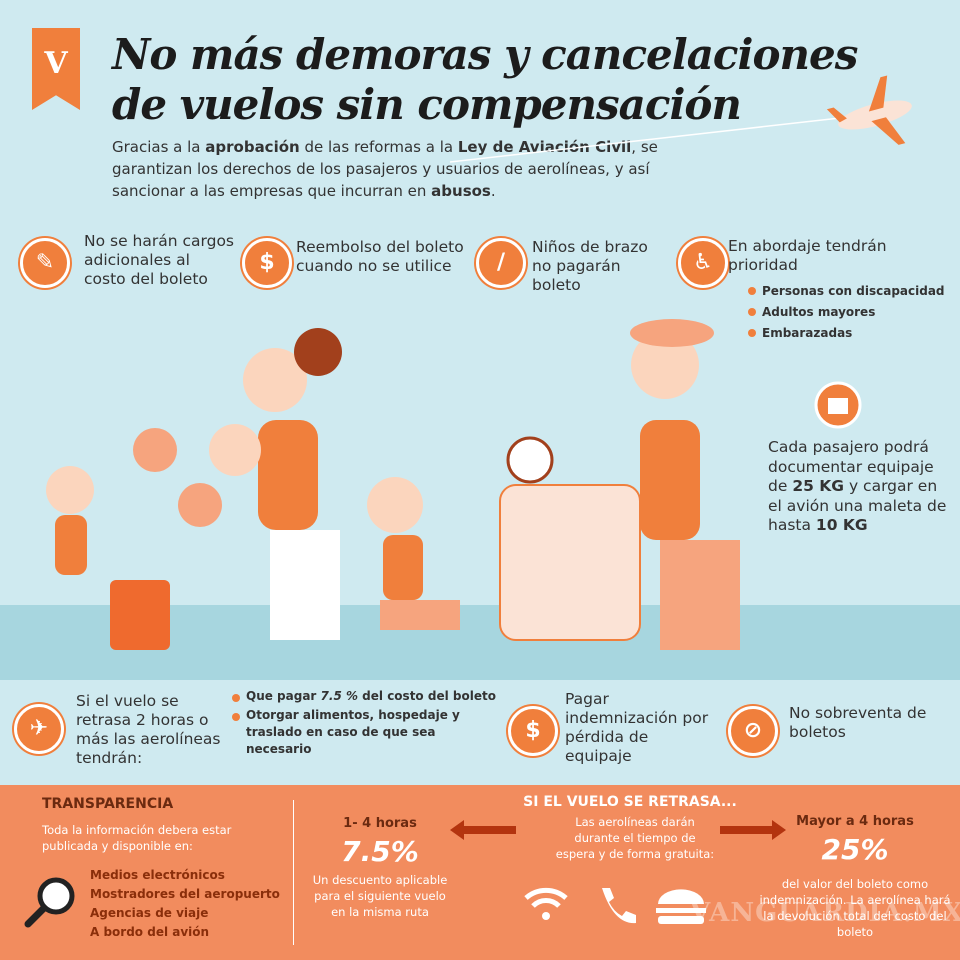 This screenshot has height=960, width=960. I want to click on long-value: 25%, so click(855, 849).